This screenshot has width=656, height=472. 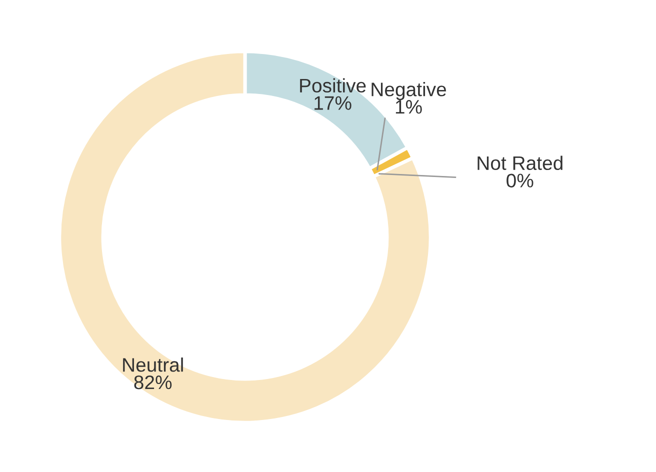 What do you see at coordinates (333, 85) in the screenshot?
I see `slice-label: Positive` at bounding box center [333, 85].